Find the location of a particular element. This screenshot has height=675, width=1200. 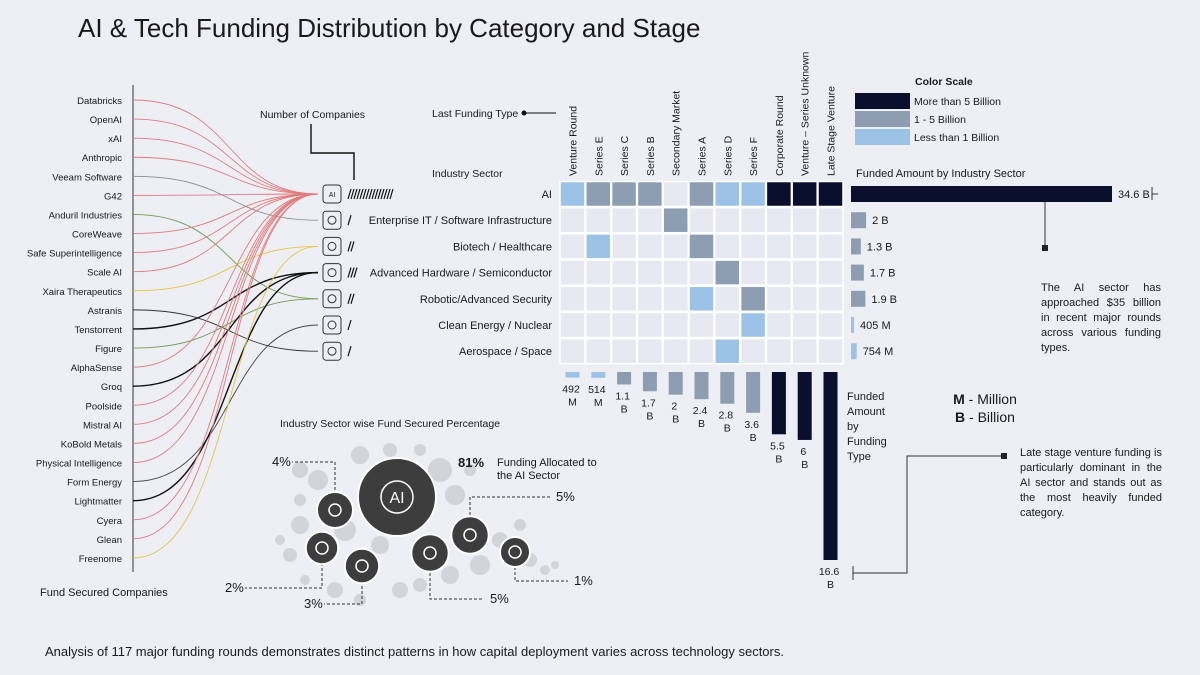

unit-text: - Billion is located at coordinates (992, 417).